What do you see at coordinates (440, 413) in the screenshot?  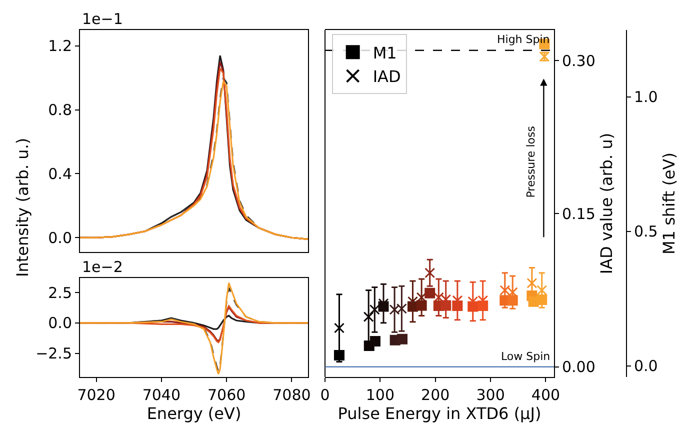 I see `x-axis-title: Pulse Energy in XTD6 (μJ)` at bounding box center [440, 413].